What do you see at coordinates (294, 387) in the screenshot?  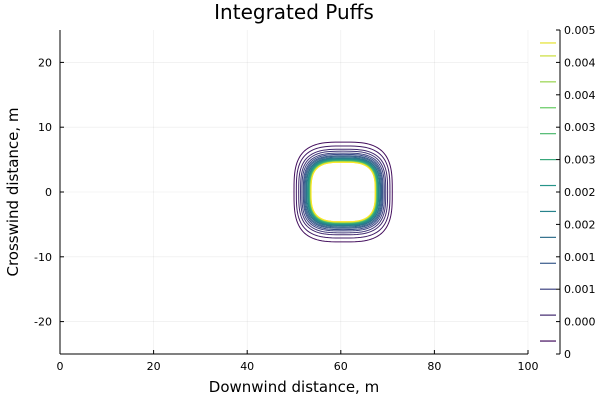 I see `x-axis-label: Downwind distance, m` at bounding box center [294, 387].